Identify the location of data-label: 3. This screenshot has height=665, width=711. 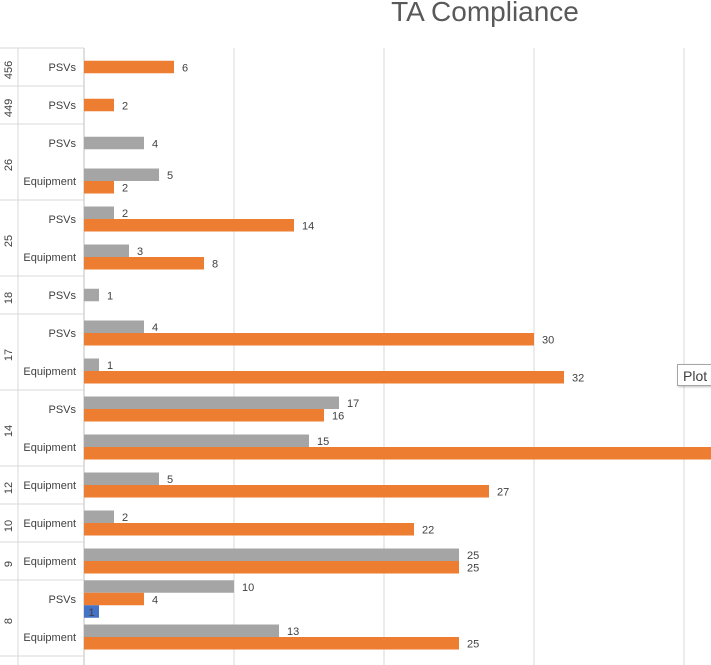
(140, 252).